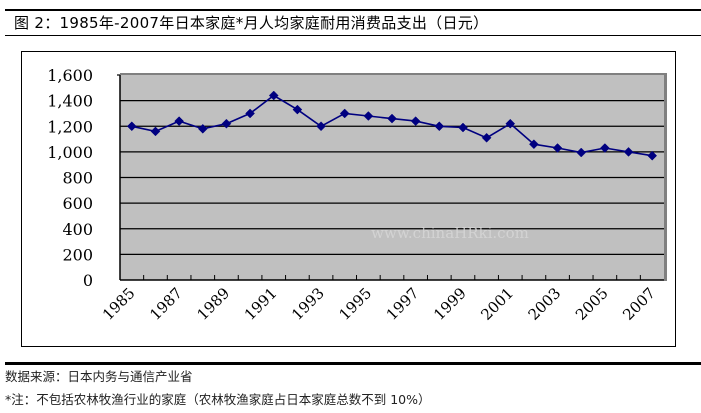 Image resolution: width=701 pixels, height=413 pixels. What do you see at coordinates (392, 277) in the screenshot?
I see `x-axis-tick-marks` at bounding box center [392, 277].